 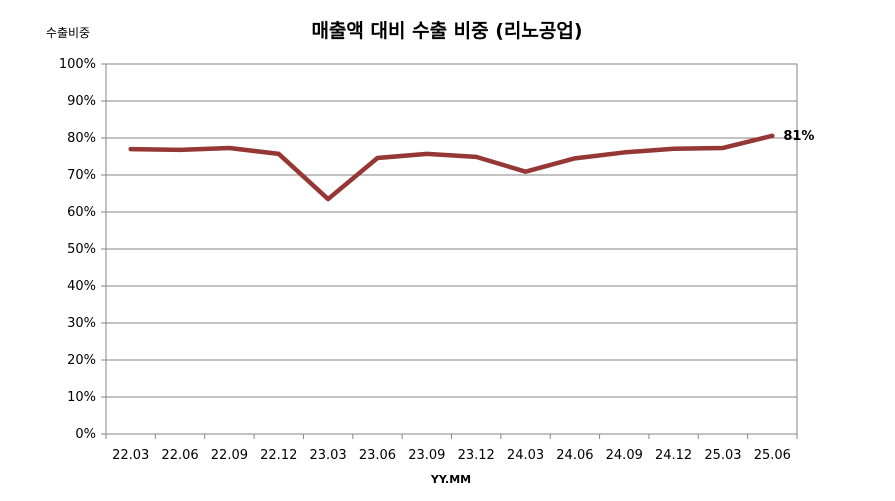 I want to click on x-axis-label: YY.MM, so click(x=450, y=479).